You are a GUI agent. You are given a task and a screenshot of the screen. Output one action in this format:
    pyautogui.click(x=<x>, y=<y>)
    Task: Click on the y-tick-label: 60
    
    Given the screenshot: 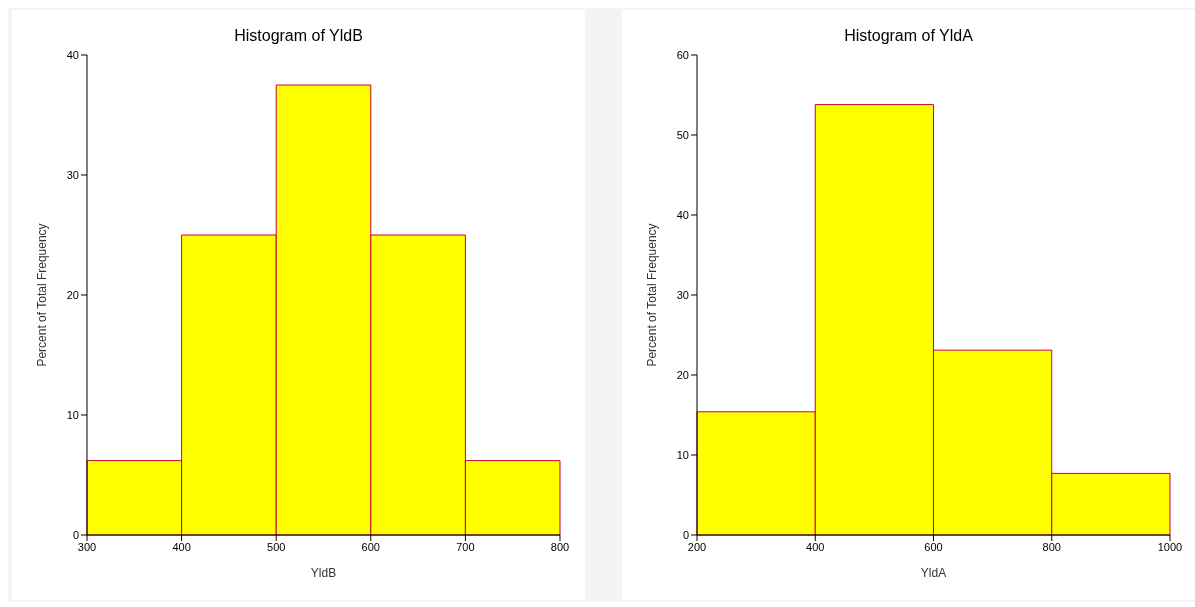 What is the action you would take?
    pyautogui.click(x=682, y=54)
    